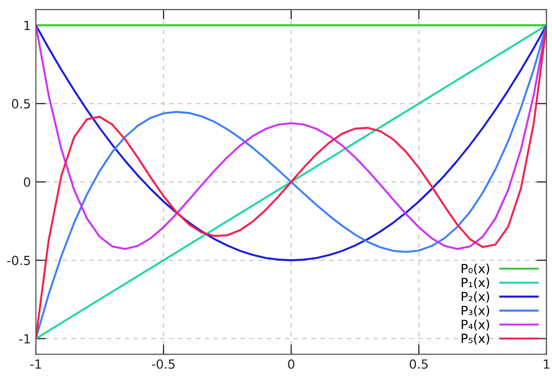 This screenshot has width=552, height=383. I want to click on legend-label: P₃(x), so click(476, 311).